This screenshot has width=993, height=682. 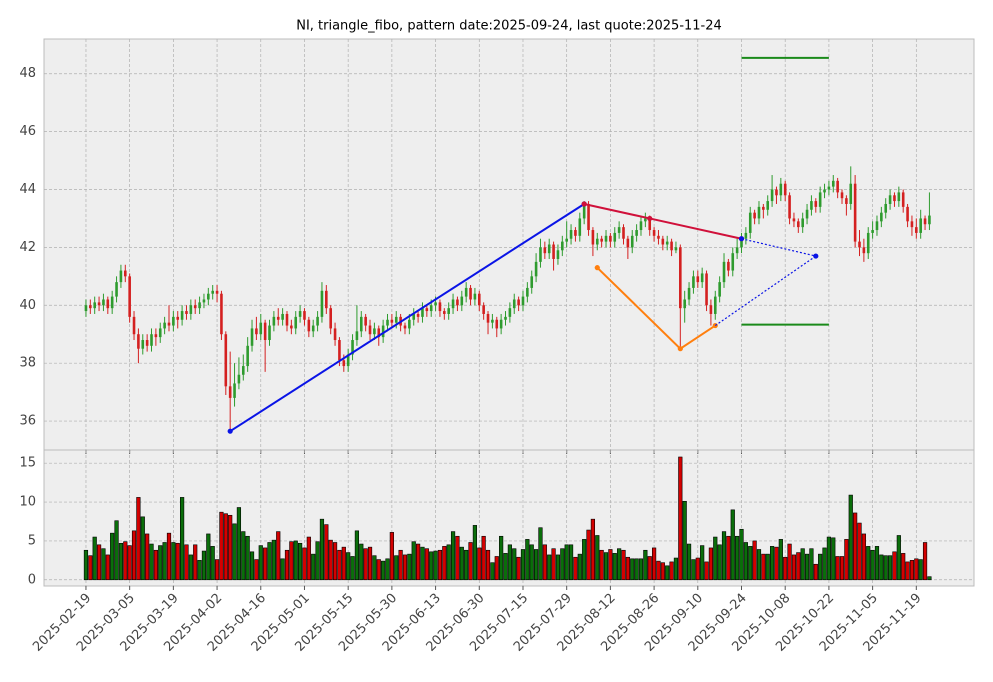 I want to click on pattern-line, so click(x=765, y=291).